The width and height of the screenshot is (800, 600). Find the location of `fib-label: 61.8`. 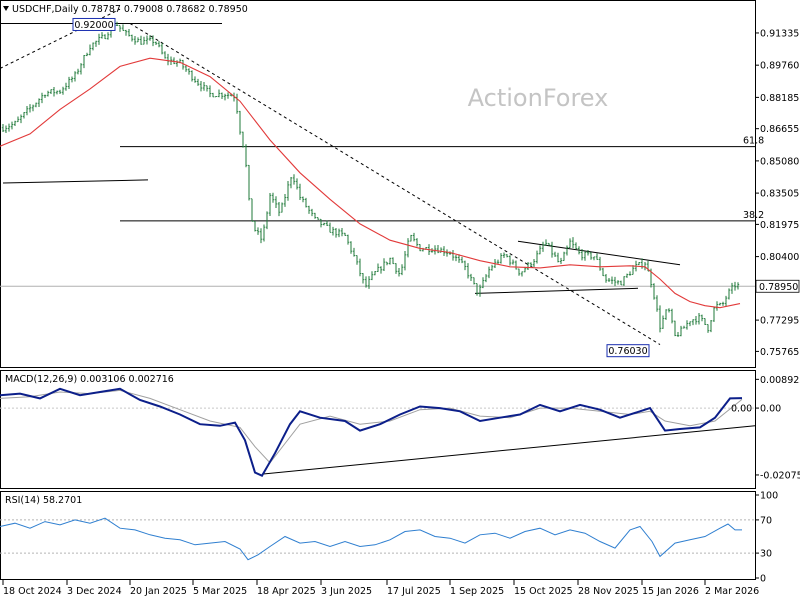

fib-label: 61.8 is located at coordinates (753, 141).